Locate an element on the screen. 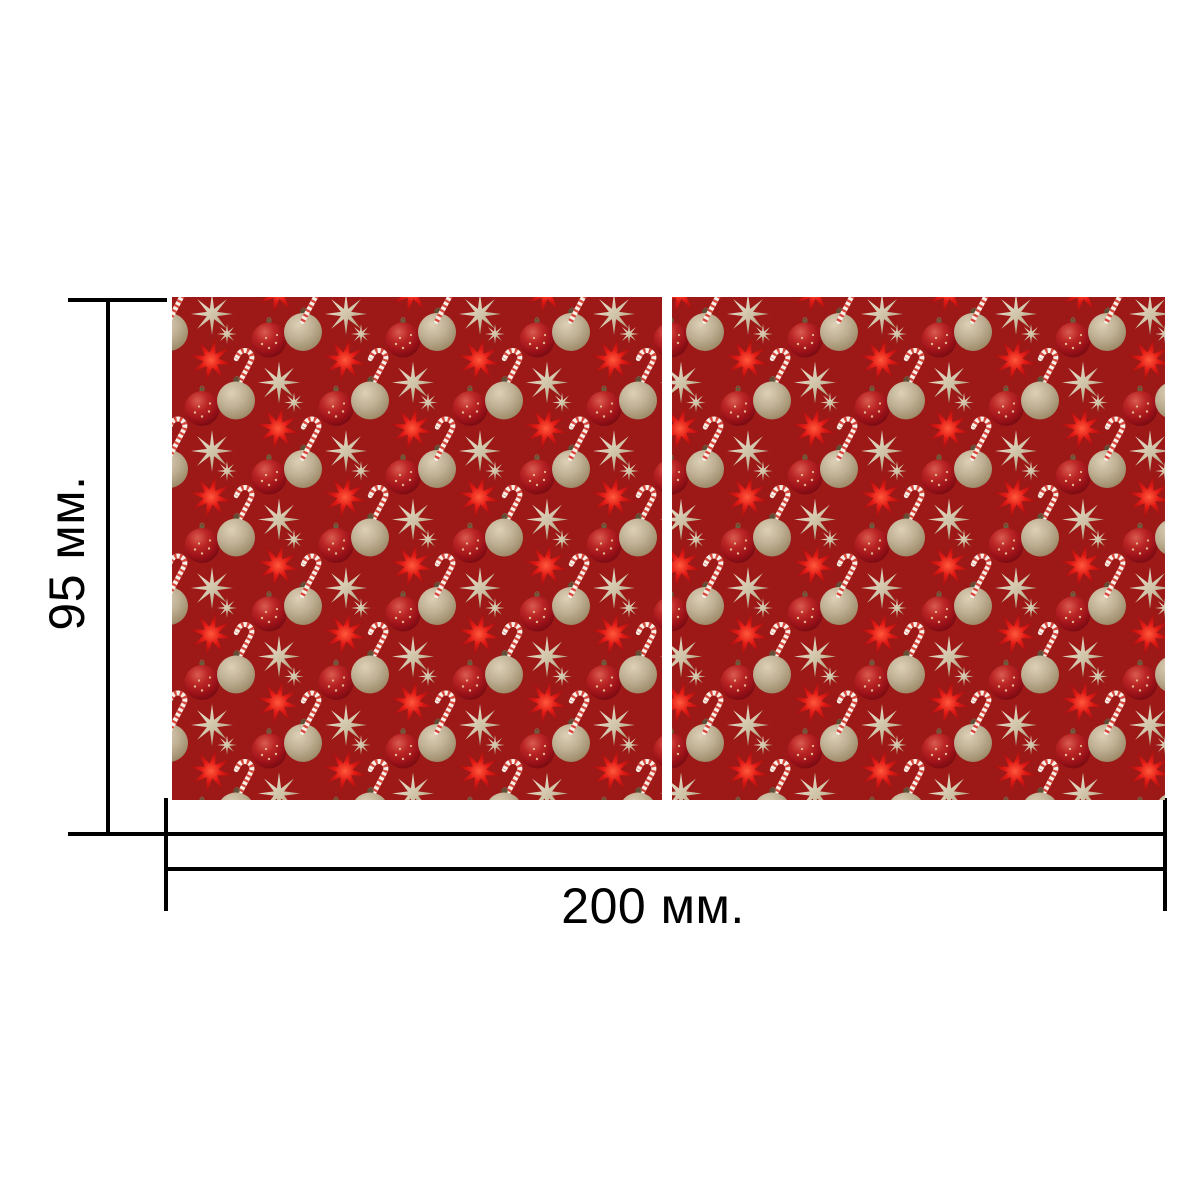  width-dim-ext-line-left is located at coordinates (166, 854).